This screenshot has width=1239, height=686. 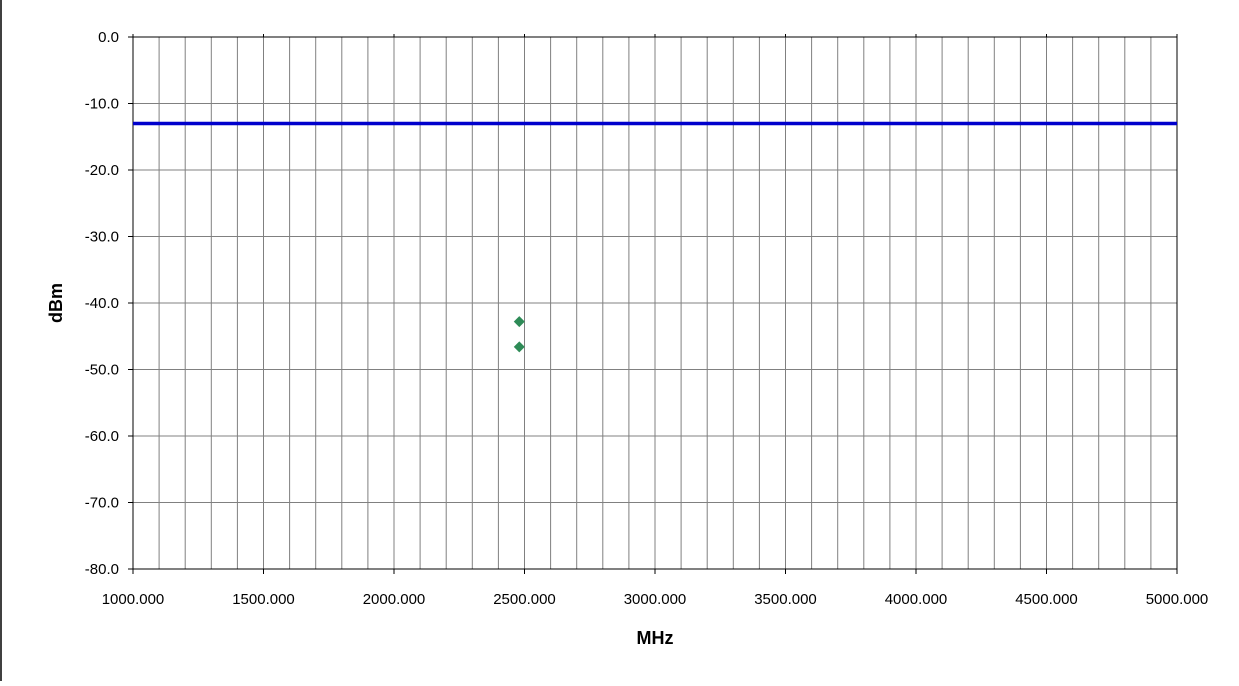 I want to click on x-tick-label: 5000.000, so click(x=1177, y=599).